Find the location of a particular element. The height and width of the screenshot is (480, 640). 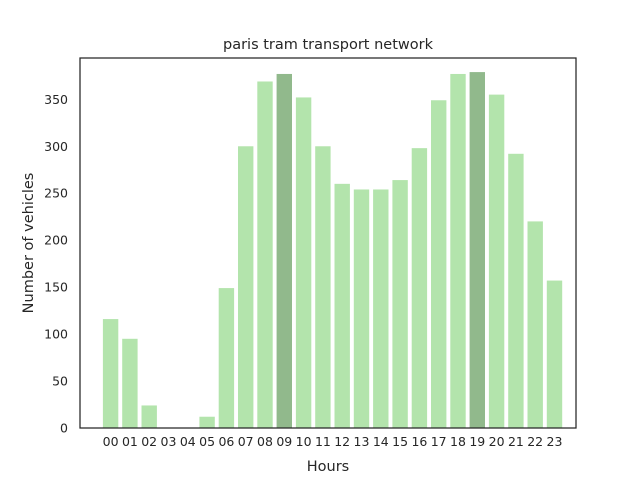

y-tick-label-50: 50 is located at coordinates (60, 381).